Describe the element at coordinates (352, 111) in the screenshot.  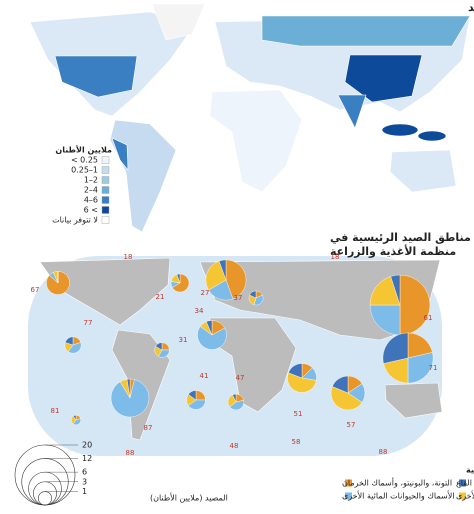
I see `india` at that location.